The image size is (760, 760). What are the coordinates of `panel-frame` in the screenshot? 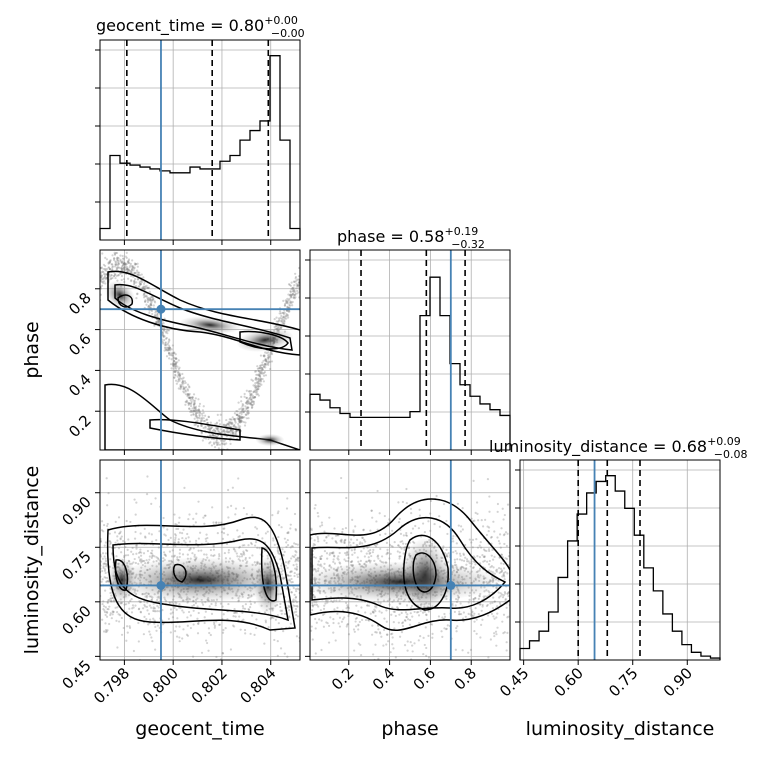 It's located at (410, 560).